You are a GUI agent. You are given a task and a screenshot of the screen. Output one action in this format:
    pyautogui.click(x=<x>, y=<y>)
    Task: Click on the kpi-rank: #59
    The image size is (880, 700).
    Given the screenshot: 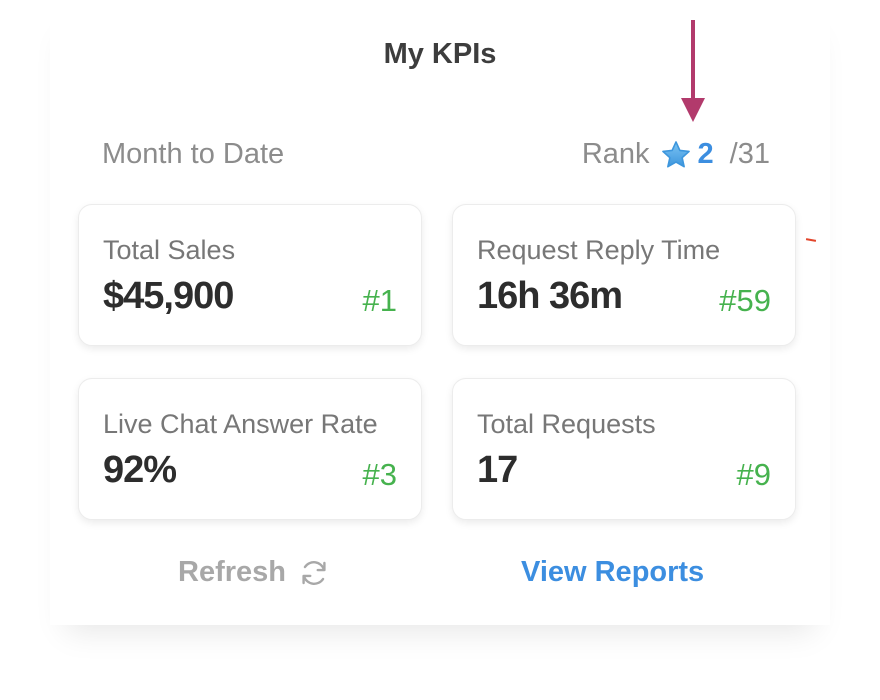 What is the action you would take?
    pyautogui.click(x=745, y=300)
    